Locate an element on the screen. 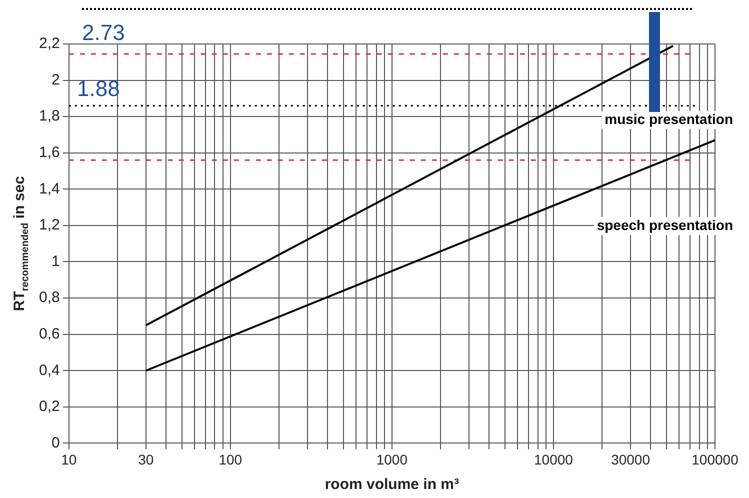 This screenshot has height=498, width=749. y-tick-label: 2 is located at coordinates (56, 79).